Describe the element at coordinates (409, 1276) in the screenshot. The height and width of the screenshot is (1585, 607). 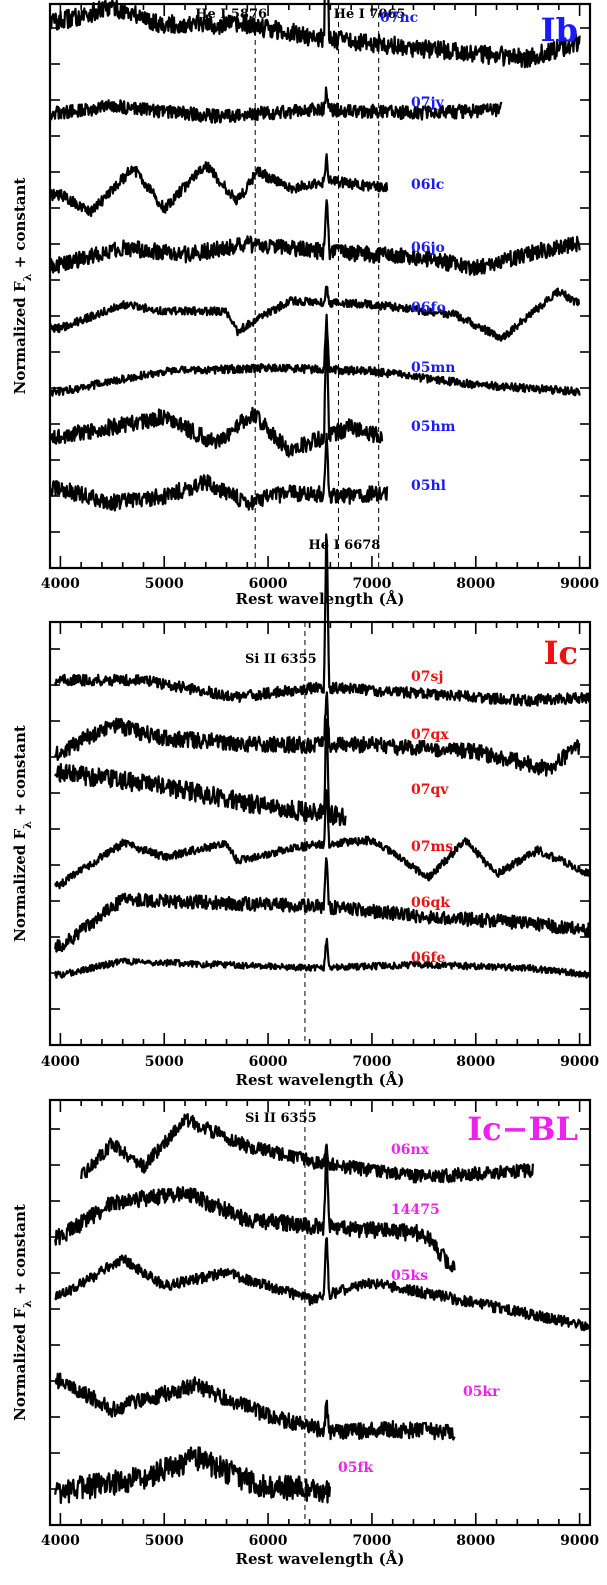
I see `series-label: 05ks` at that location.